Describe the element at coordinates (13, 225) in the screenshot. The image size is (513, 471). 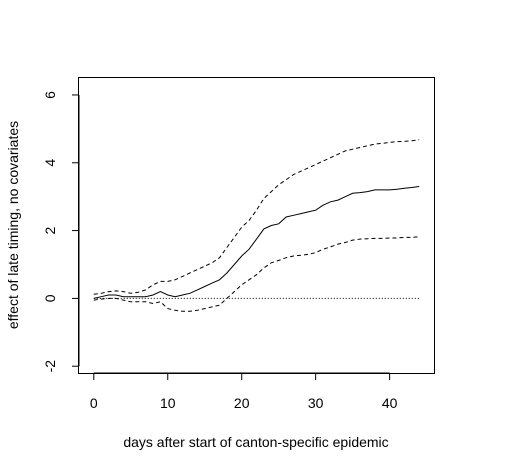
I see `y-axis-label: effect of late timing, no covariates` at that location.